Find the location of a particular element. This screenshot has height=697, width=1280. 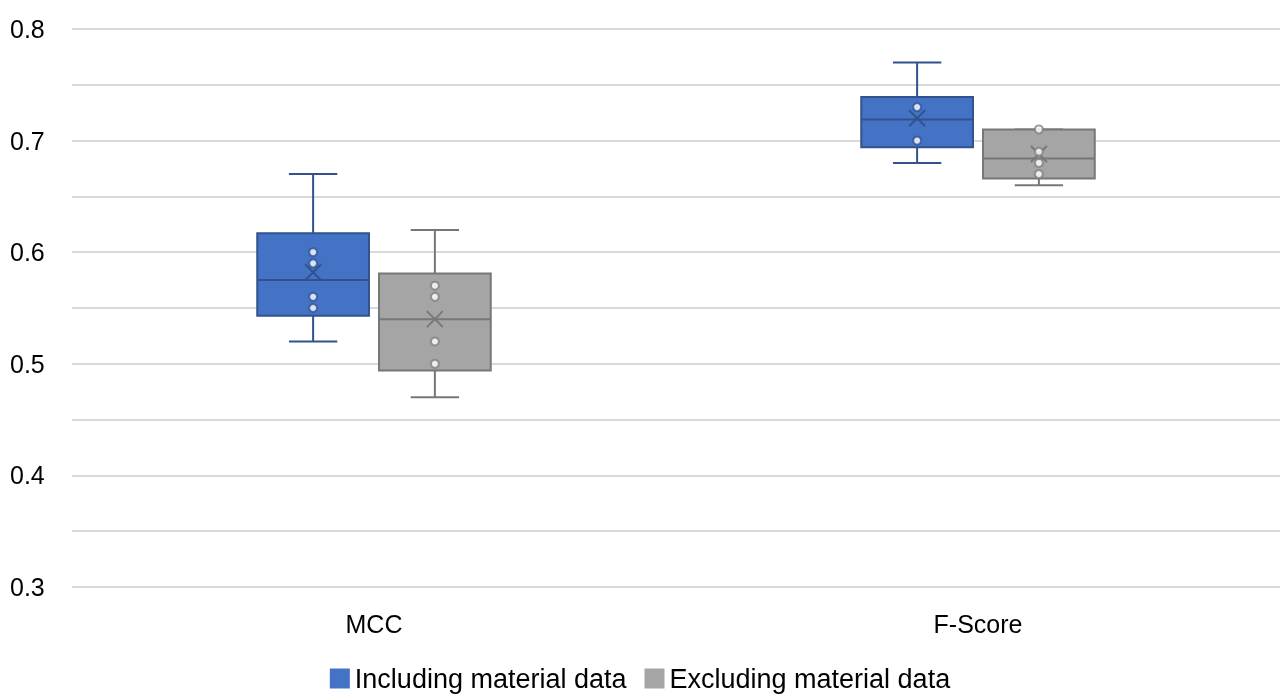

legend-label: Excluding material data is located at coordinates (810, 678).